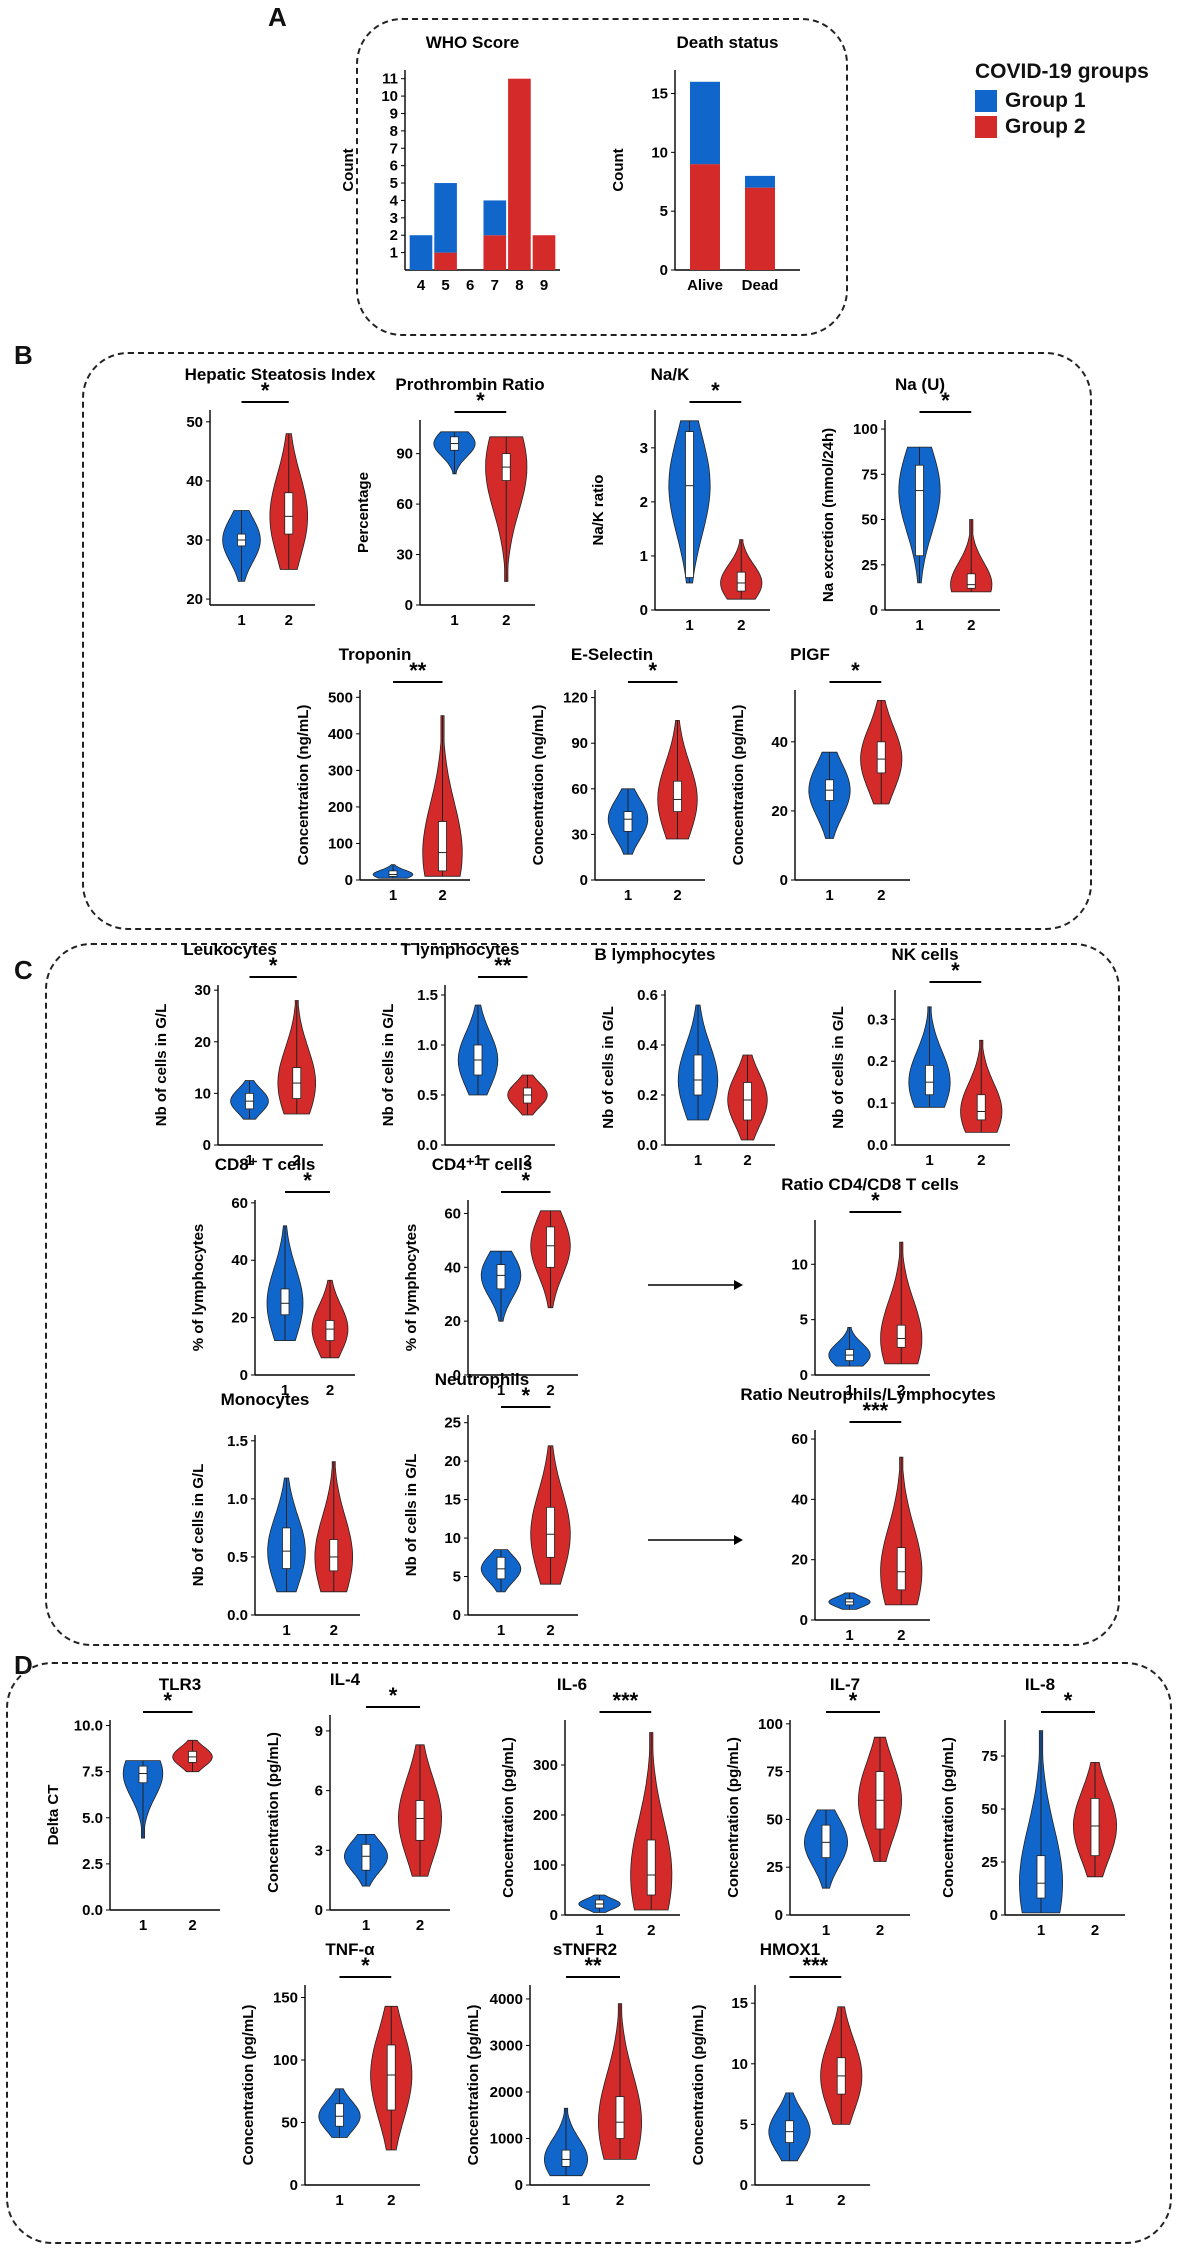  I want to click on x-tick-label: 8, so click(519, 285).